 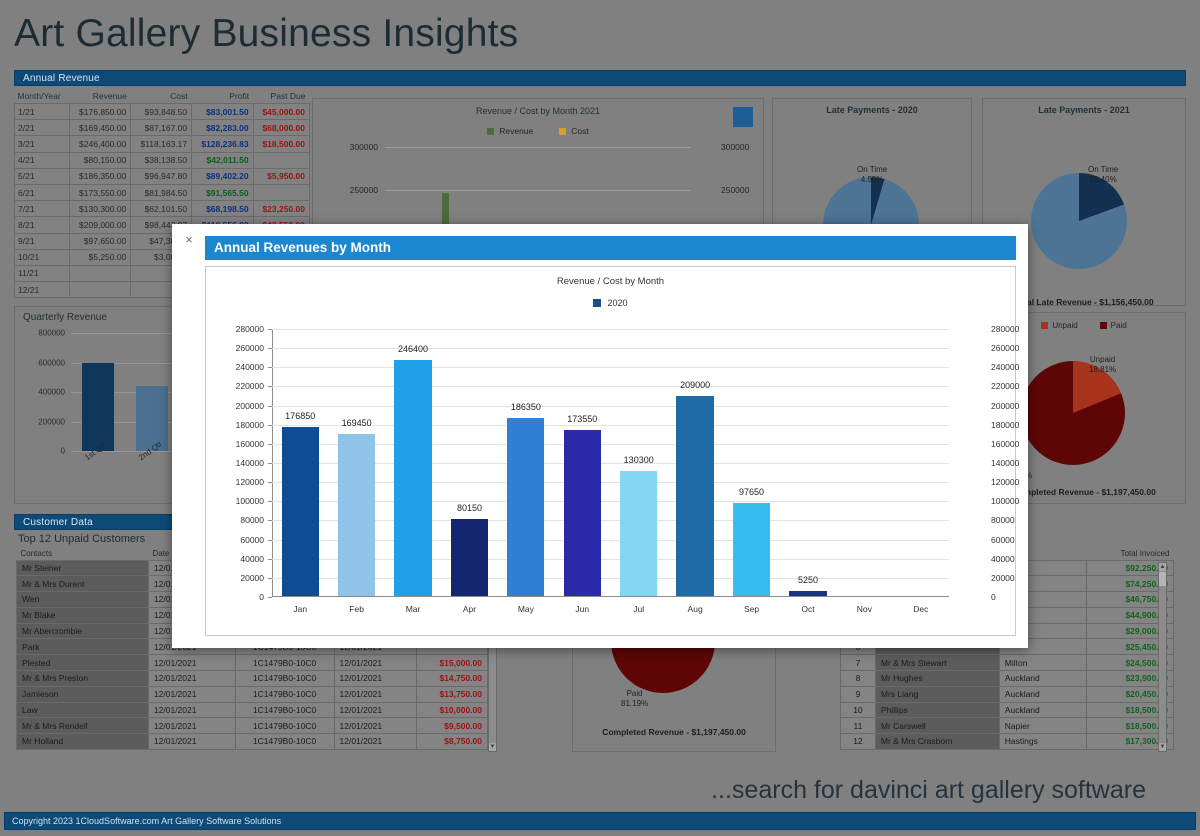 What do you see at coordinates (356, 471) in the screenshot?
I see `bar-group: 169450 Feb` at bounding box center [356, 471].